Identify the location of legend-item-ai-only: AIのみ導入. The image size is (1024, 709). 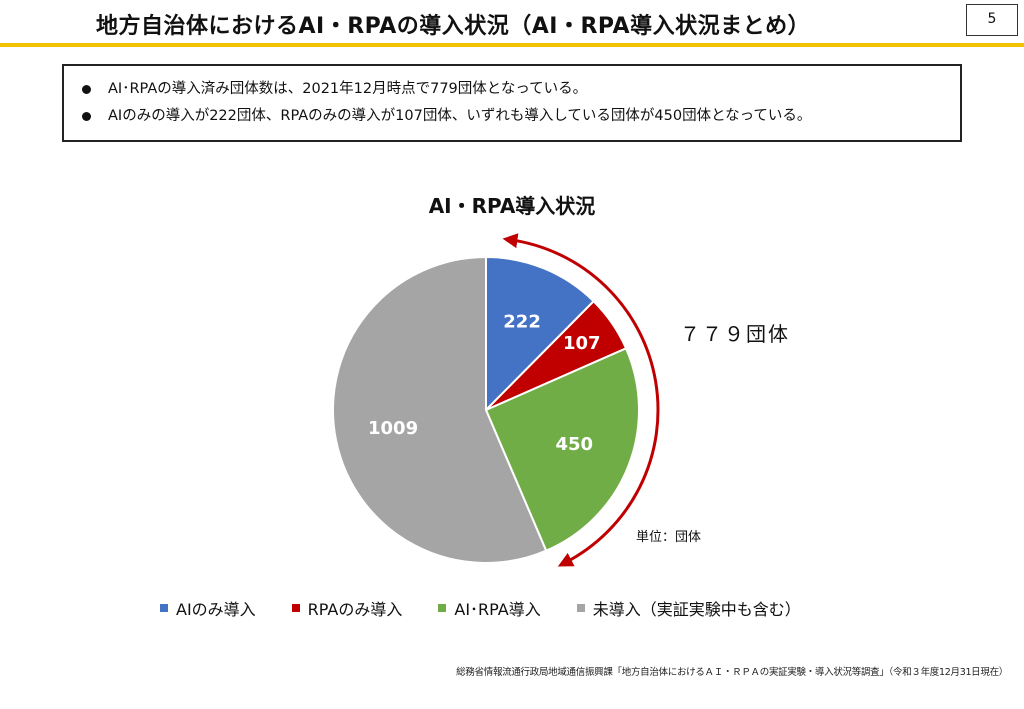
(208, 608).